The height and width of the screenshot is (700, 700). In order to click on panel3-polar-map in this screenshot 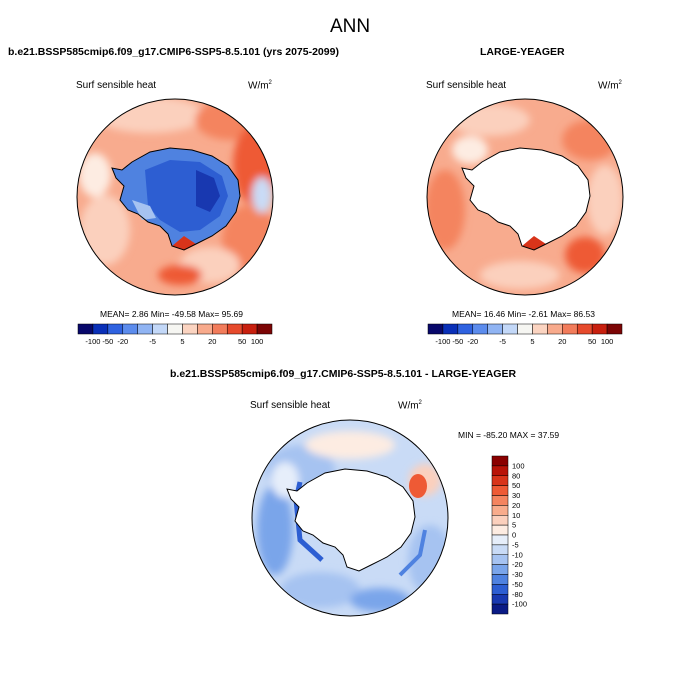, I will do `click(350, 518)`.